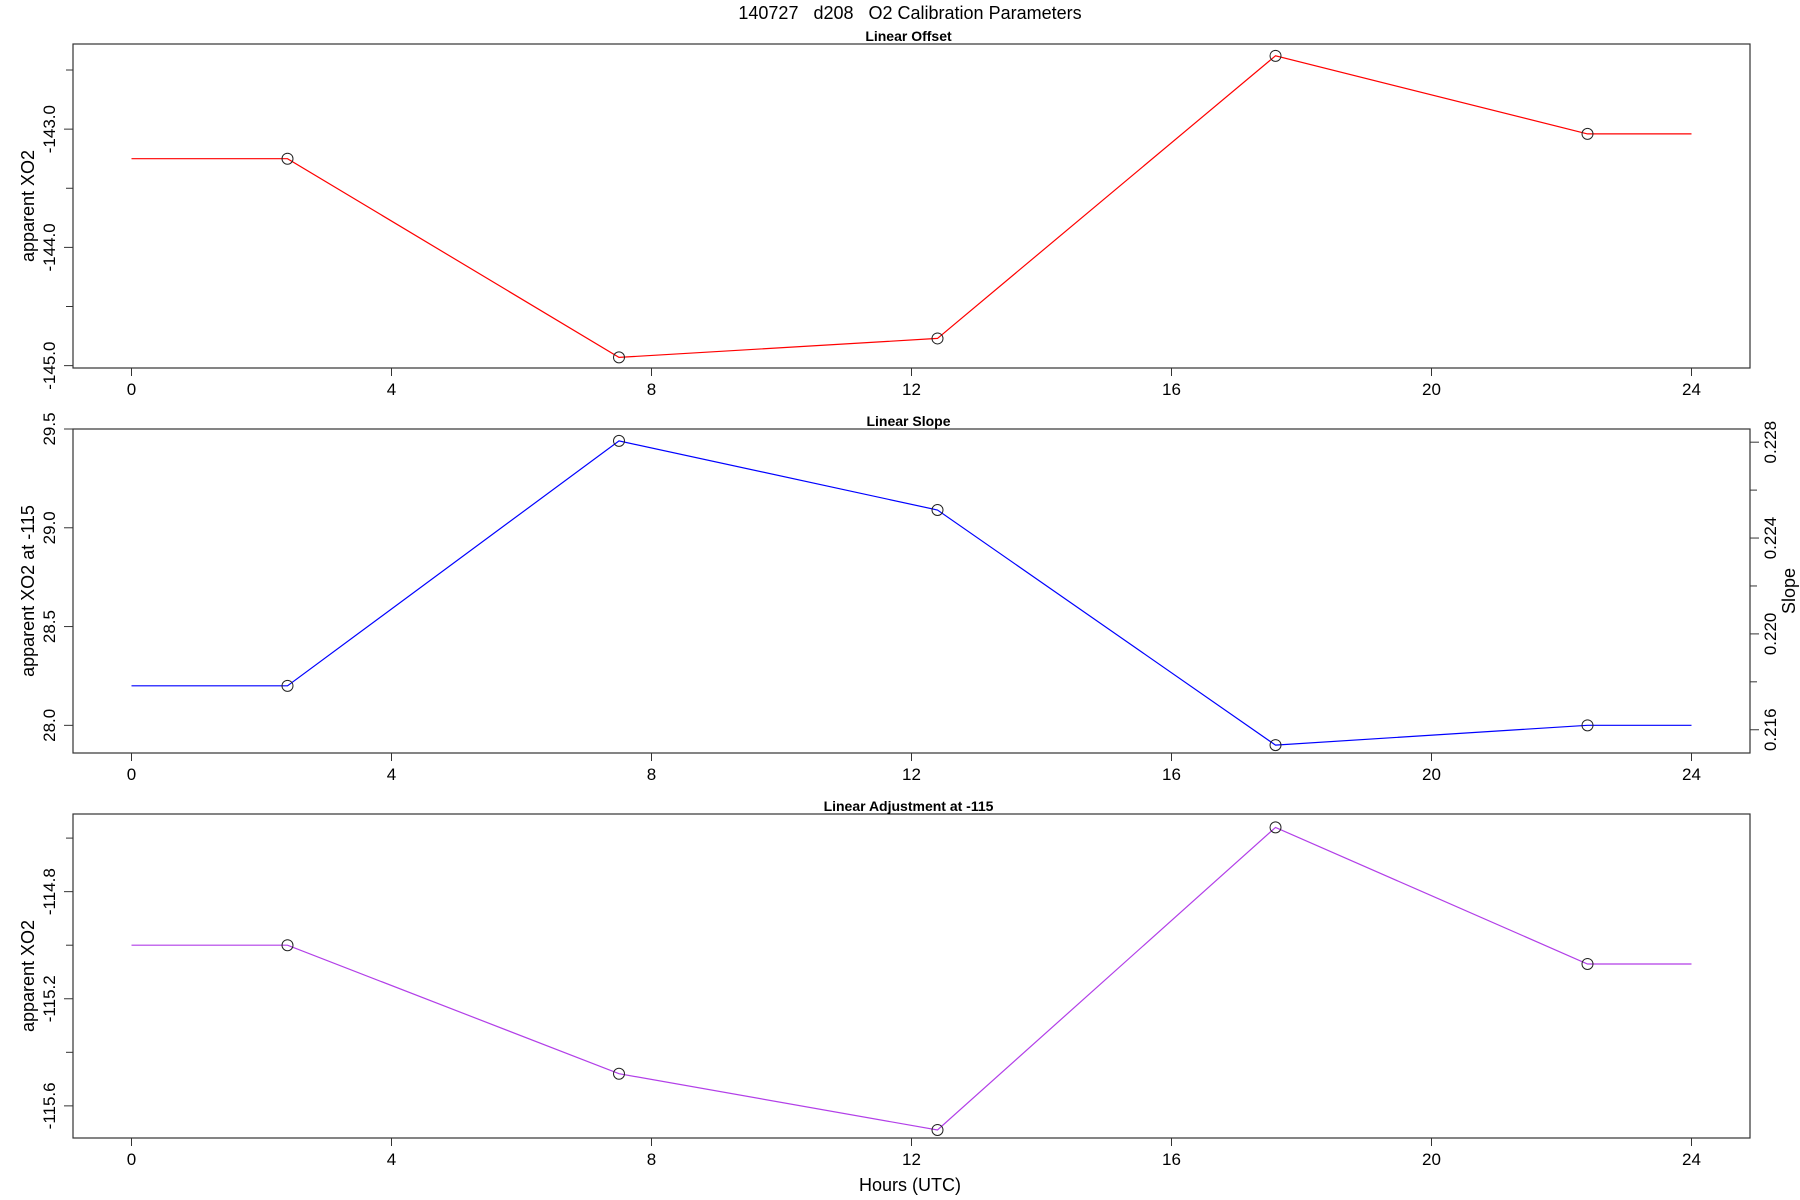  I want to click on y-tick-label: 29.0, so click(49, 527).